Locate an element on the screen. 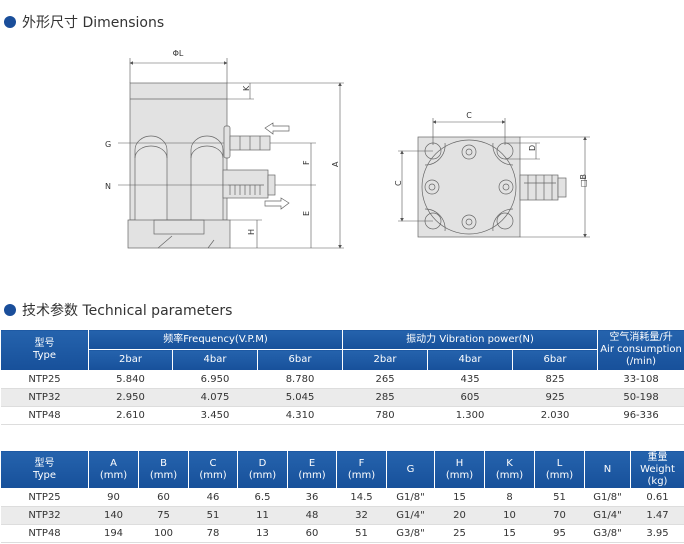 The height and width of the screenshot is (544, 684). label-c-left: C is located at coordinates (398, 183).